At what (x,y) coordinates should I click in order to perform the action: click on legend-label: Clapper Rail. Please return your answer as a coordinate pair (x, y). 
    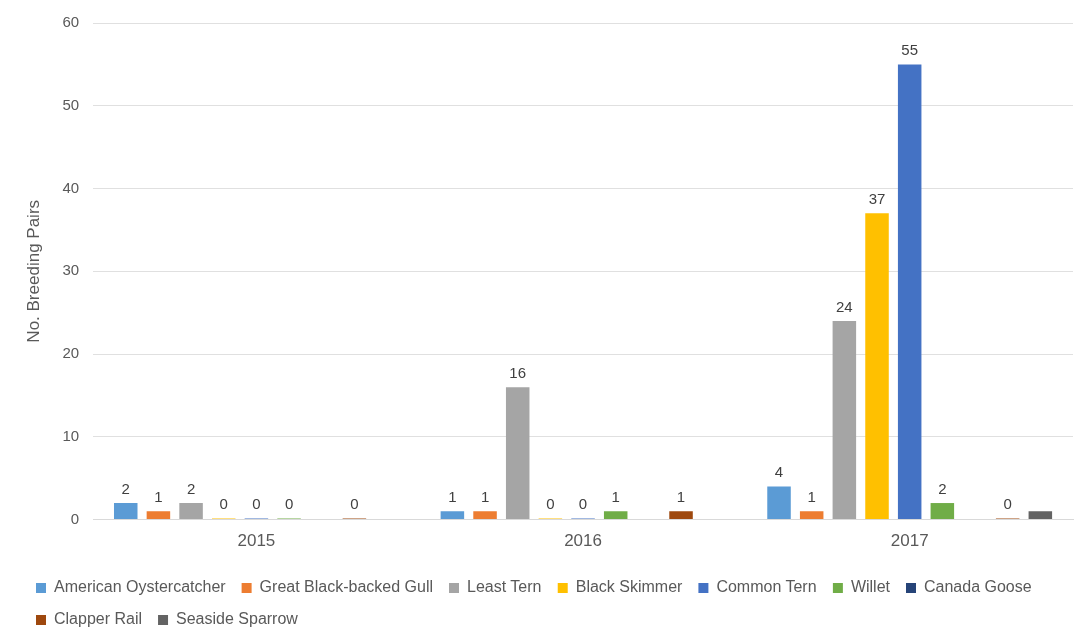
    Looking at the image, I should click on (98, 619).